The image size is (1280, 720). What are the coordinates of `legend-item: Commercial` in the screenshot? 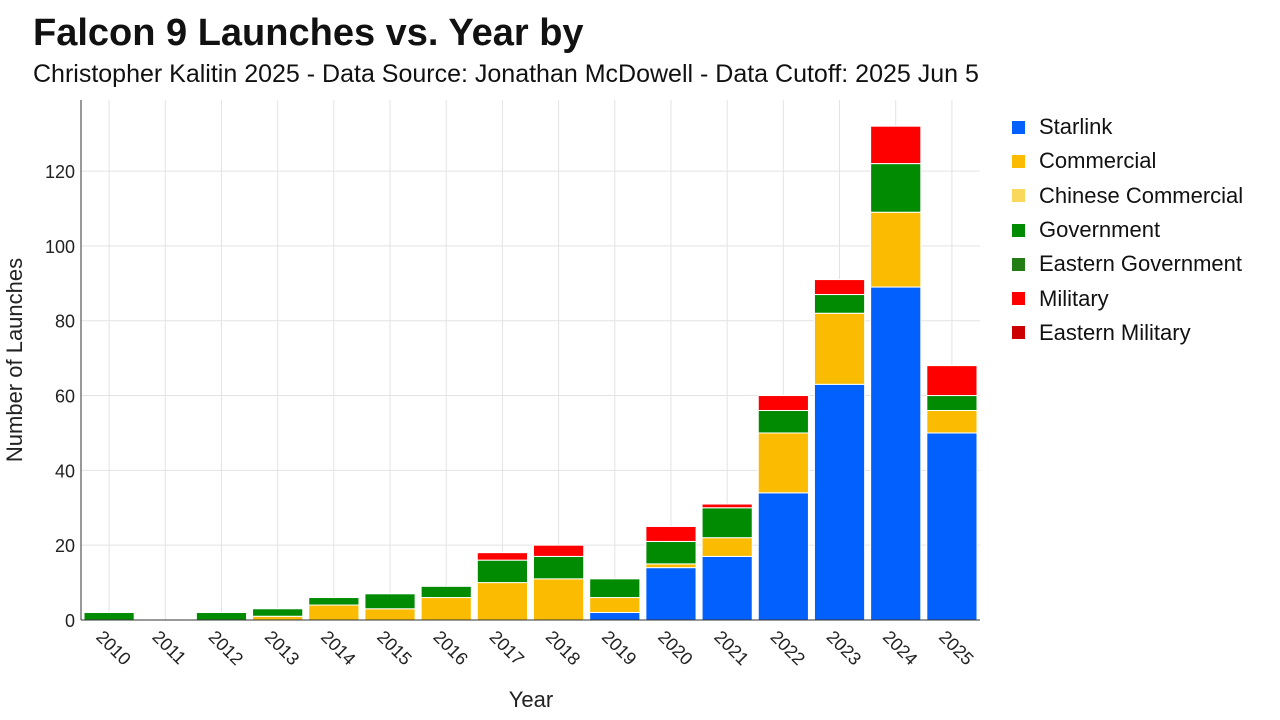 It's located at (1127, 161).